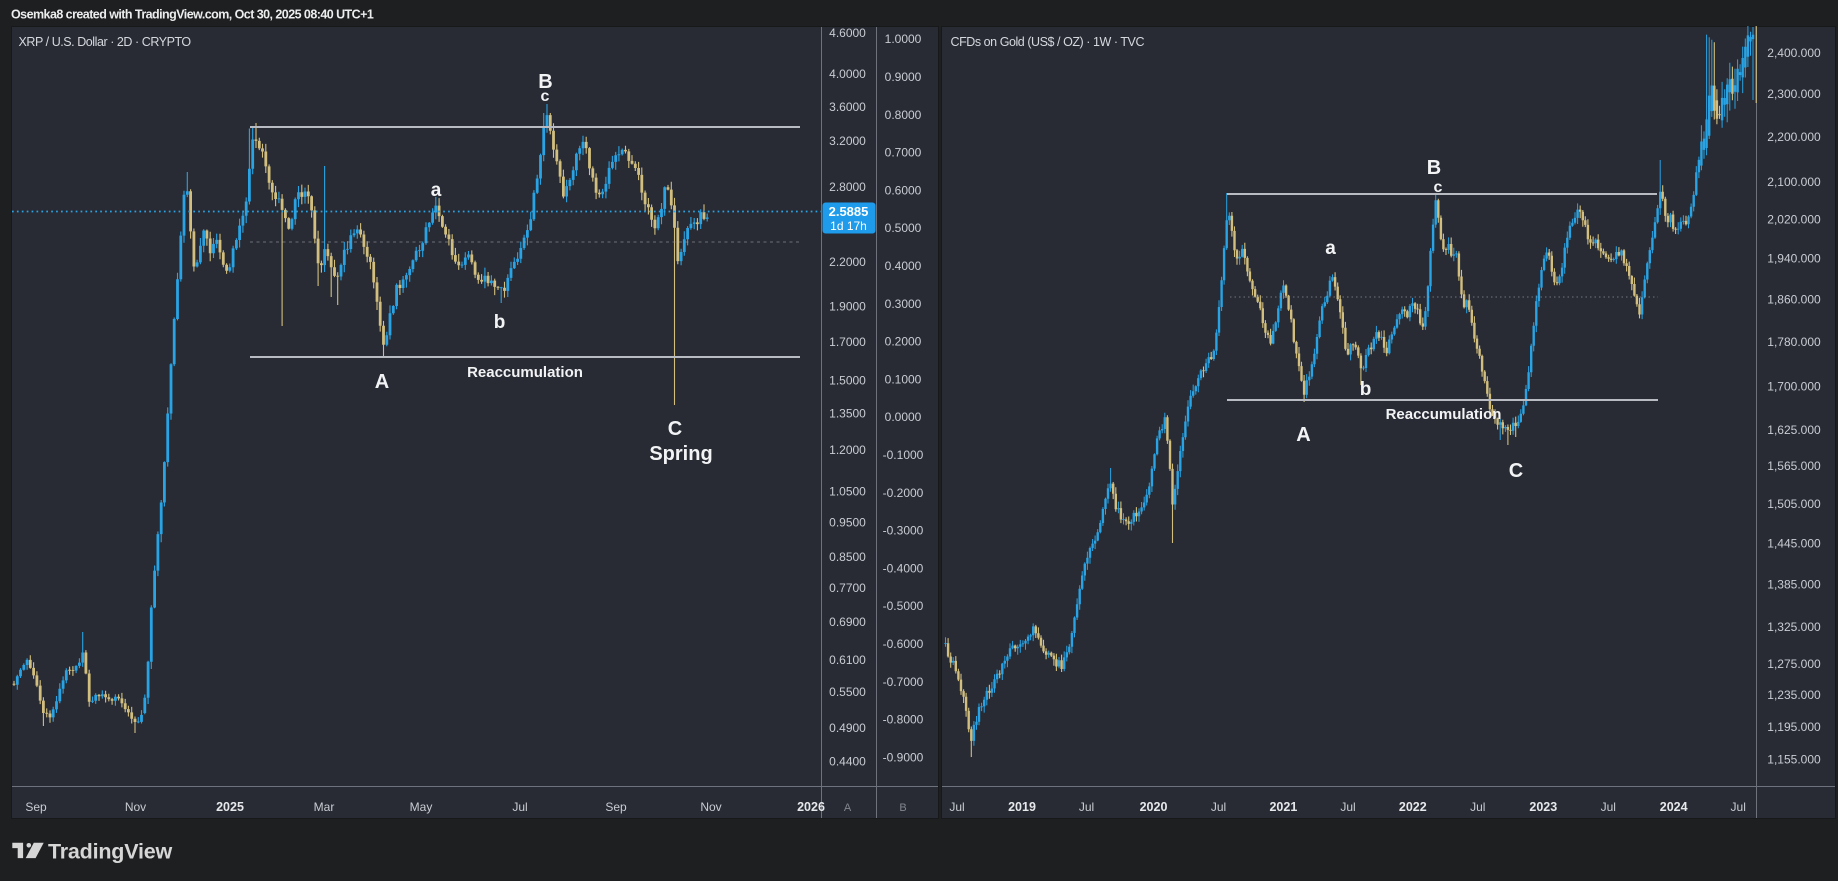 The width and height of the screenshot is (1838, 881). I want to click on svg-text: 1,385.000, so click(1794, 584).